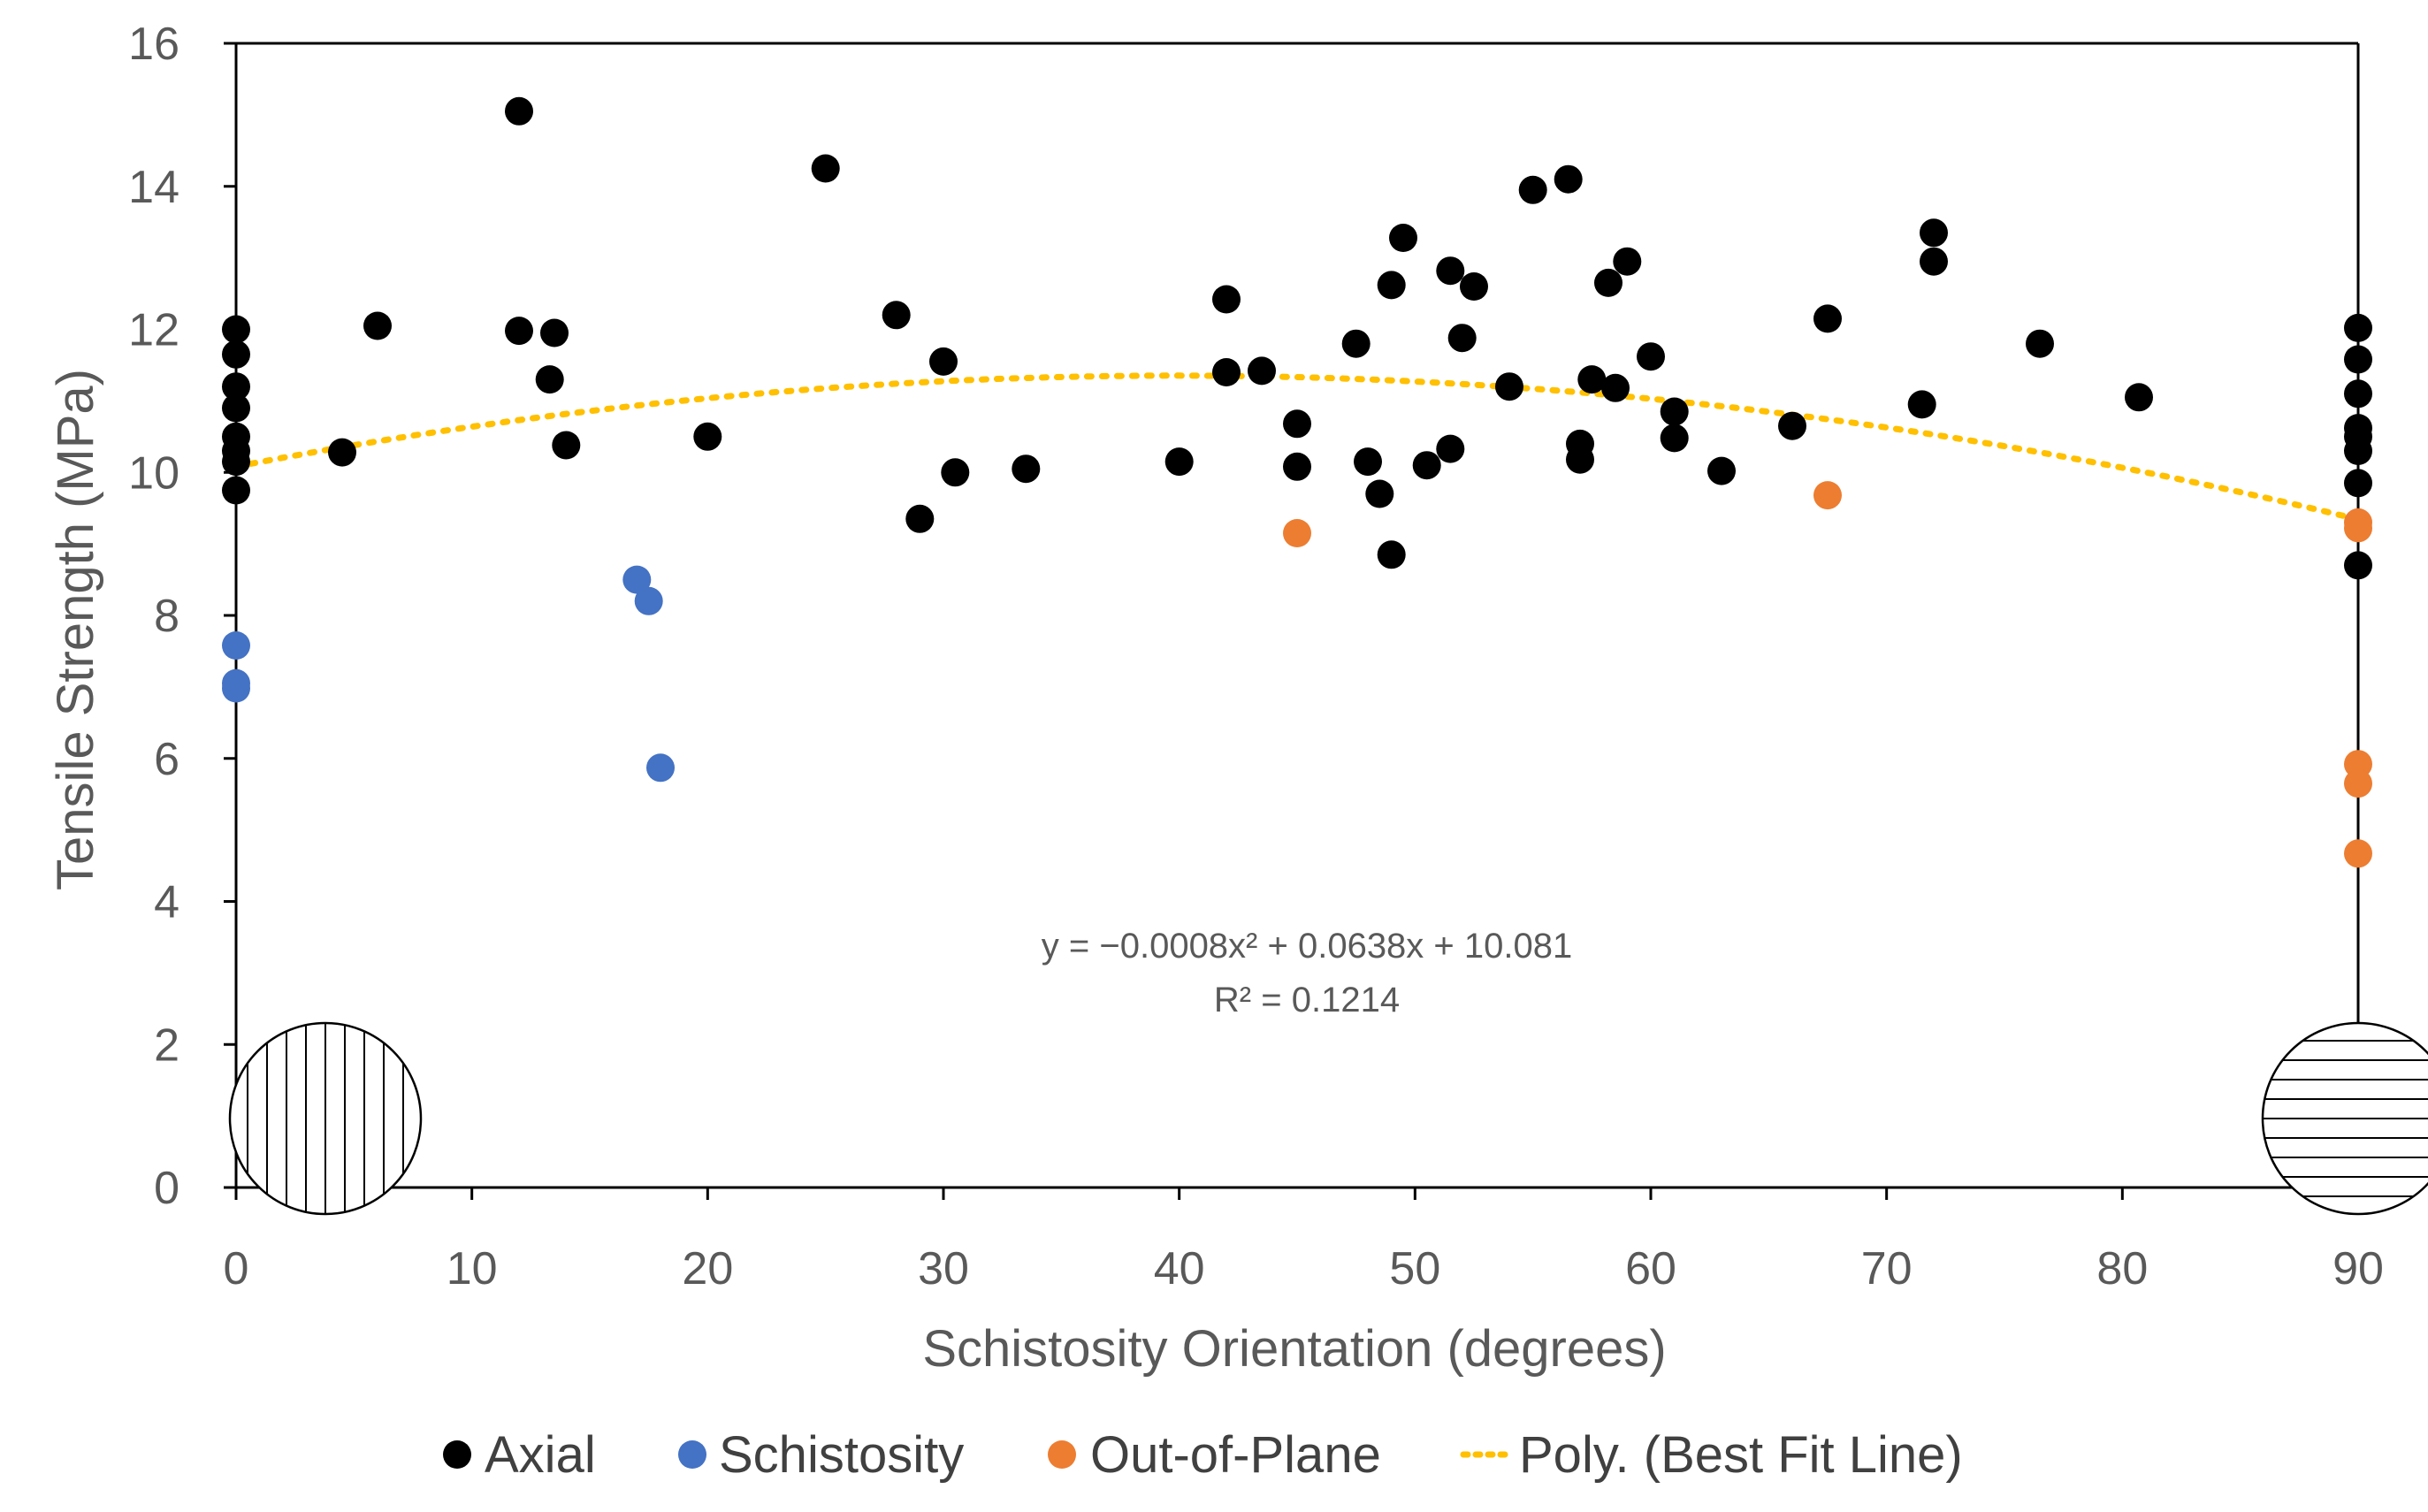 This screenshot has height=1512, width=2428. I want to click on x-axis-title: Schistosity Orientation (degrees), so click(1294, 1349).